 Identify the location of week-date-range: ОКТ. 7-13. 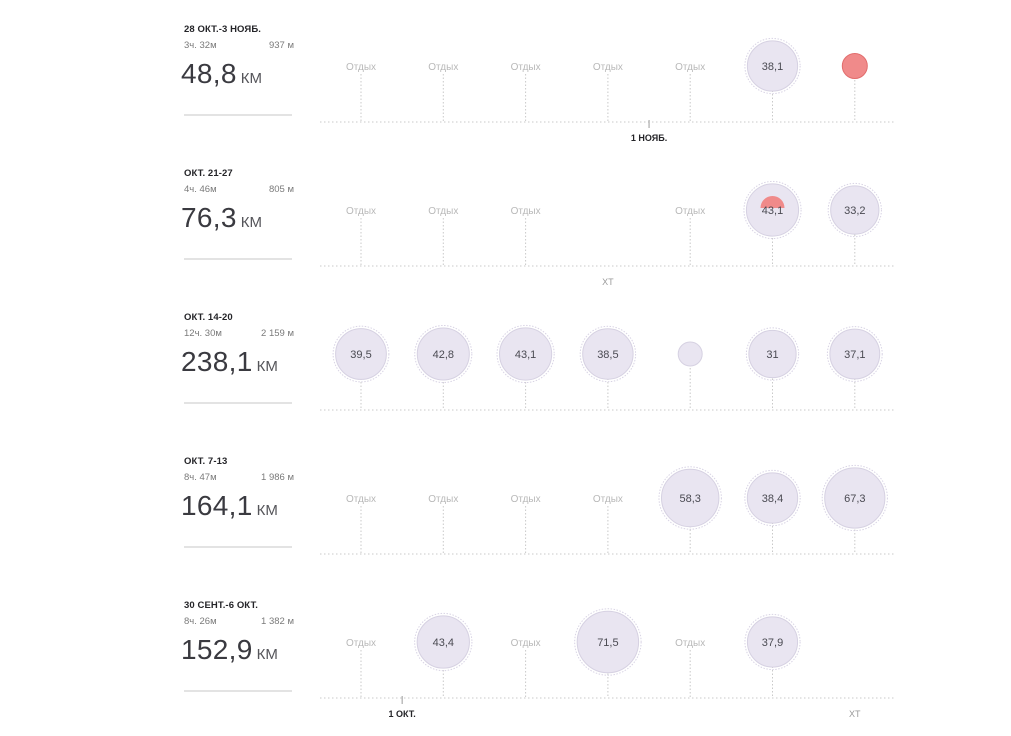
(206, 461).